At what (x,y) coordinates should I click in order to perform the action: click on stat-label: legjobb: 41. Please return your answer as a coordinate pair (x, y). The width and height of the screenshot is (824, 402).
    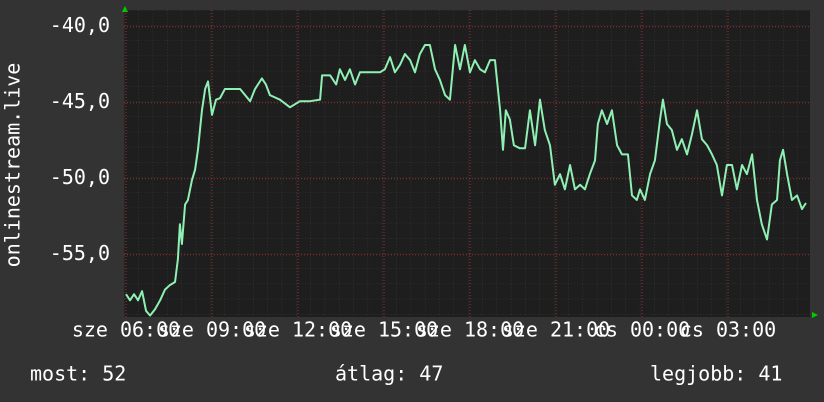
    Looking at the image, I should click on (716, 374).